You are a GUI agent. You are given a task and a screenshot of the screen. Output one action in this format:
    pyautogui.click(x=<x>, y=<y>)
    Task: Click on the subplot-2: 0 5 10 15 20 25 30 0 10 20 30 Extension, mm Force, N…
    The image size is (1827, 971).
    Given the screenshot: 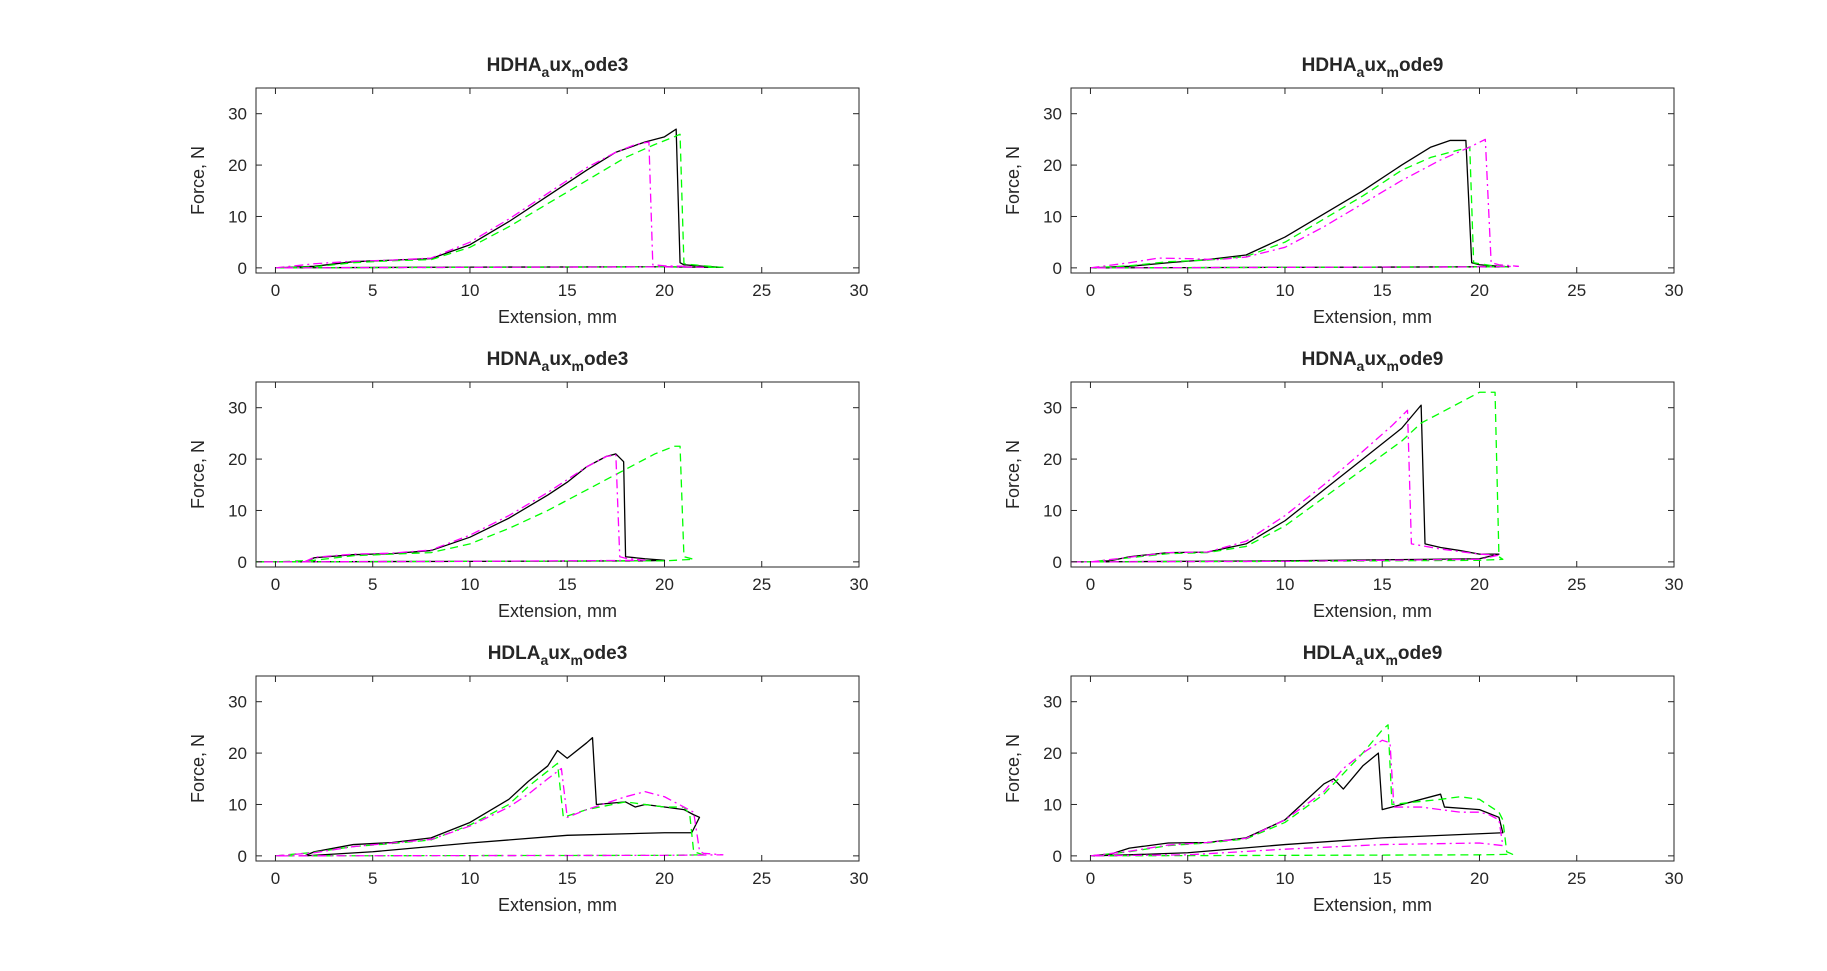 What is the action you would take?
    pyautogui.click(x=1343, y=191)
    